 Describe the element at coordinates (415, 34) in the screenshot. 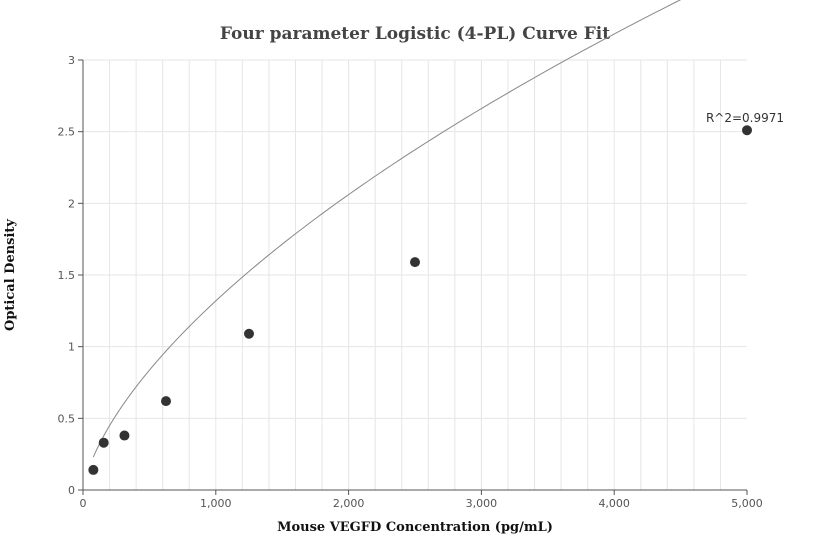

I see `chart-title: Four parameter Logistic (4-PL) Curve Fit` at that location.